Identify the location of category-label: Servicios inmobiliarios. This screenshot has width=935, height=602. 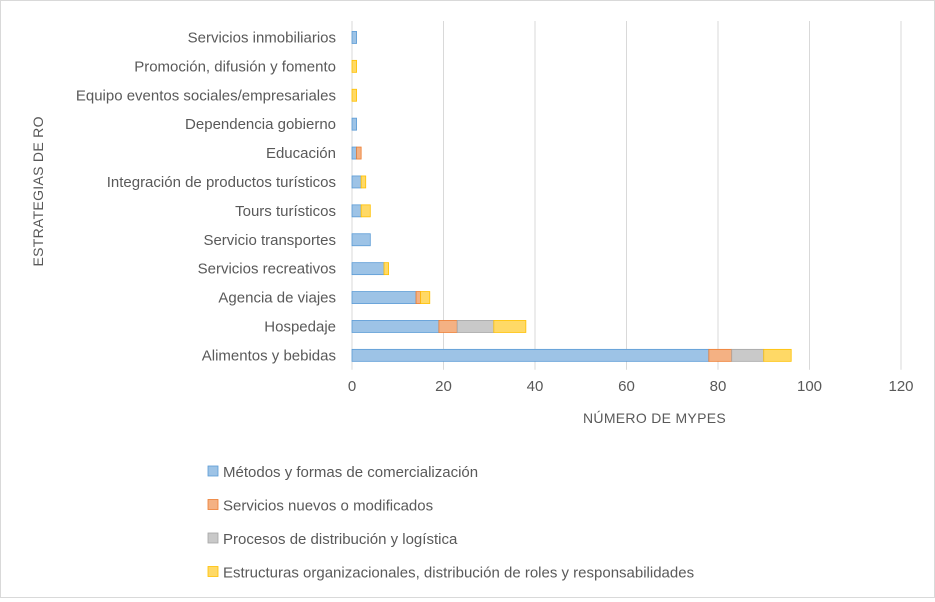
(262, 37).